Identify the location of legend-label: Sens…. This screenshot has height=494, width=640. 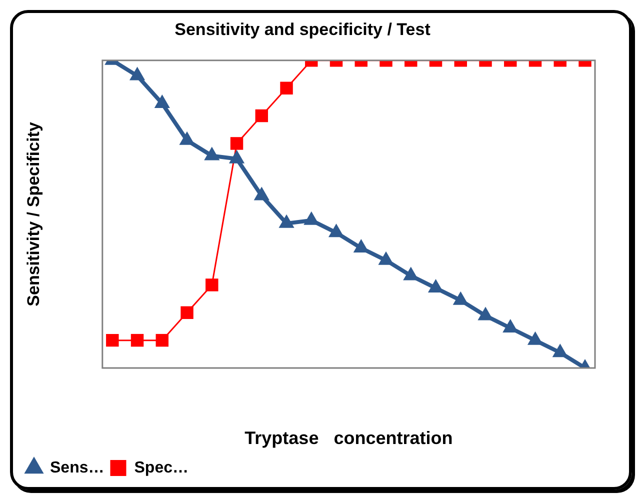
(77, 467).